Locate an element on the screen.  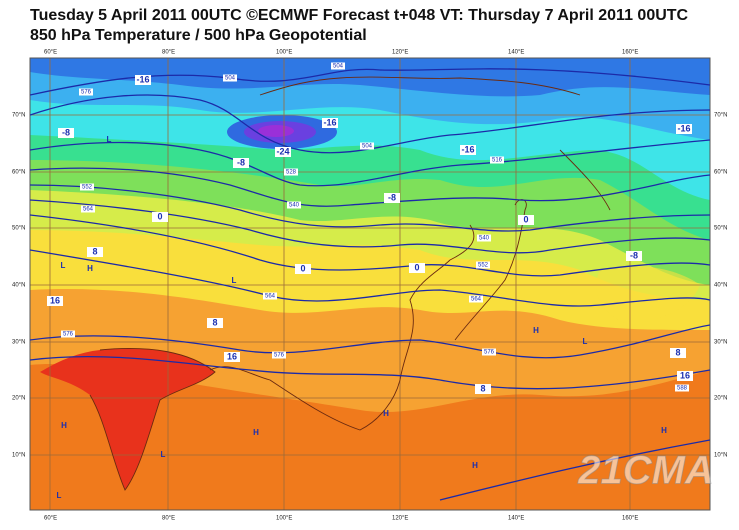
lon-label: 80°E is located at coordinates (168, 519).